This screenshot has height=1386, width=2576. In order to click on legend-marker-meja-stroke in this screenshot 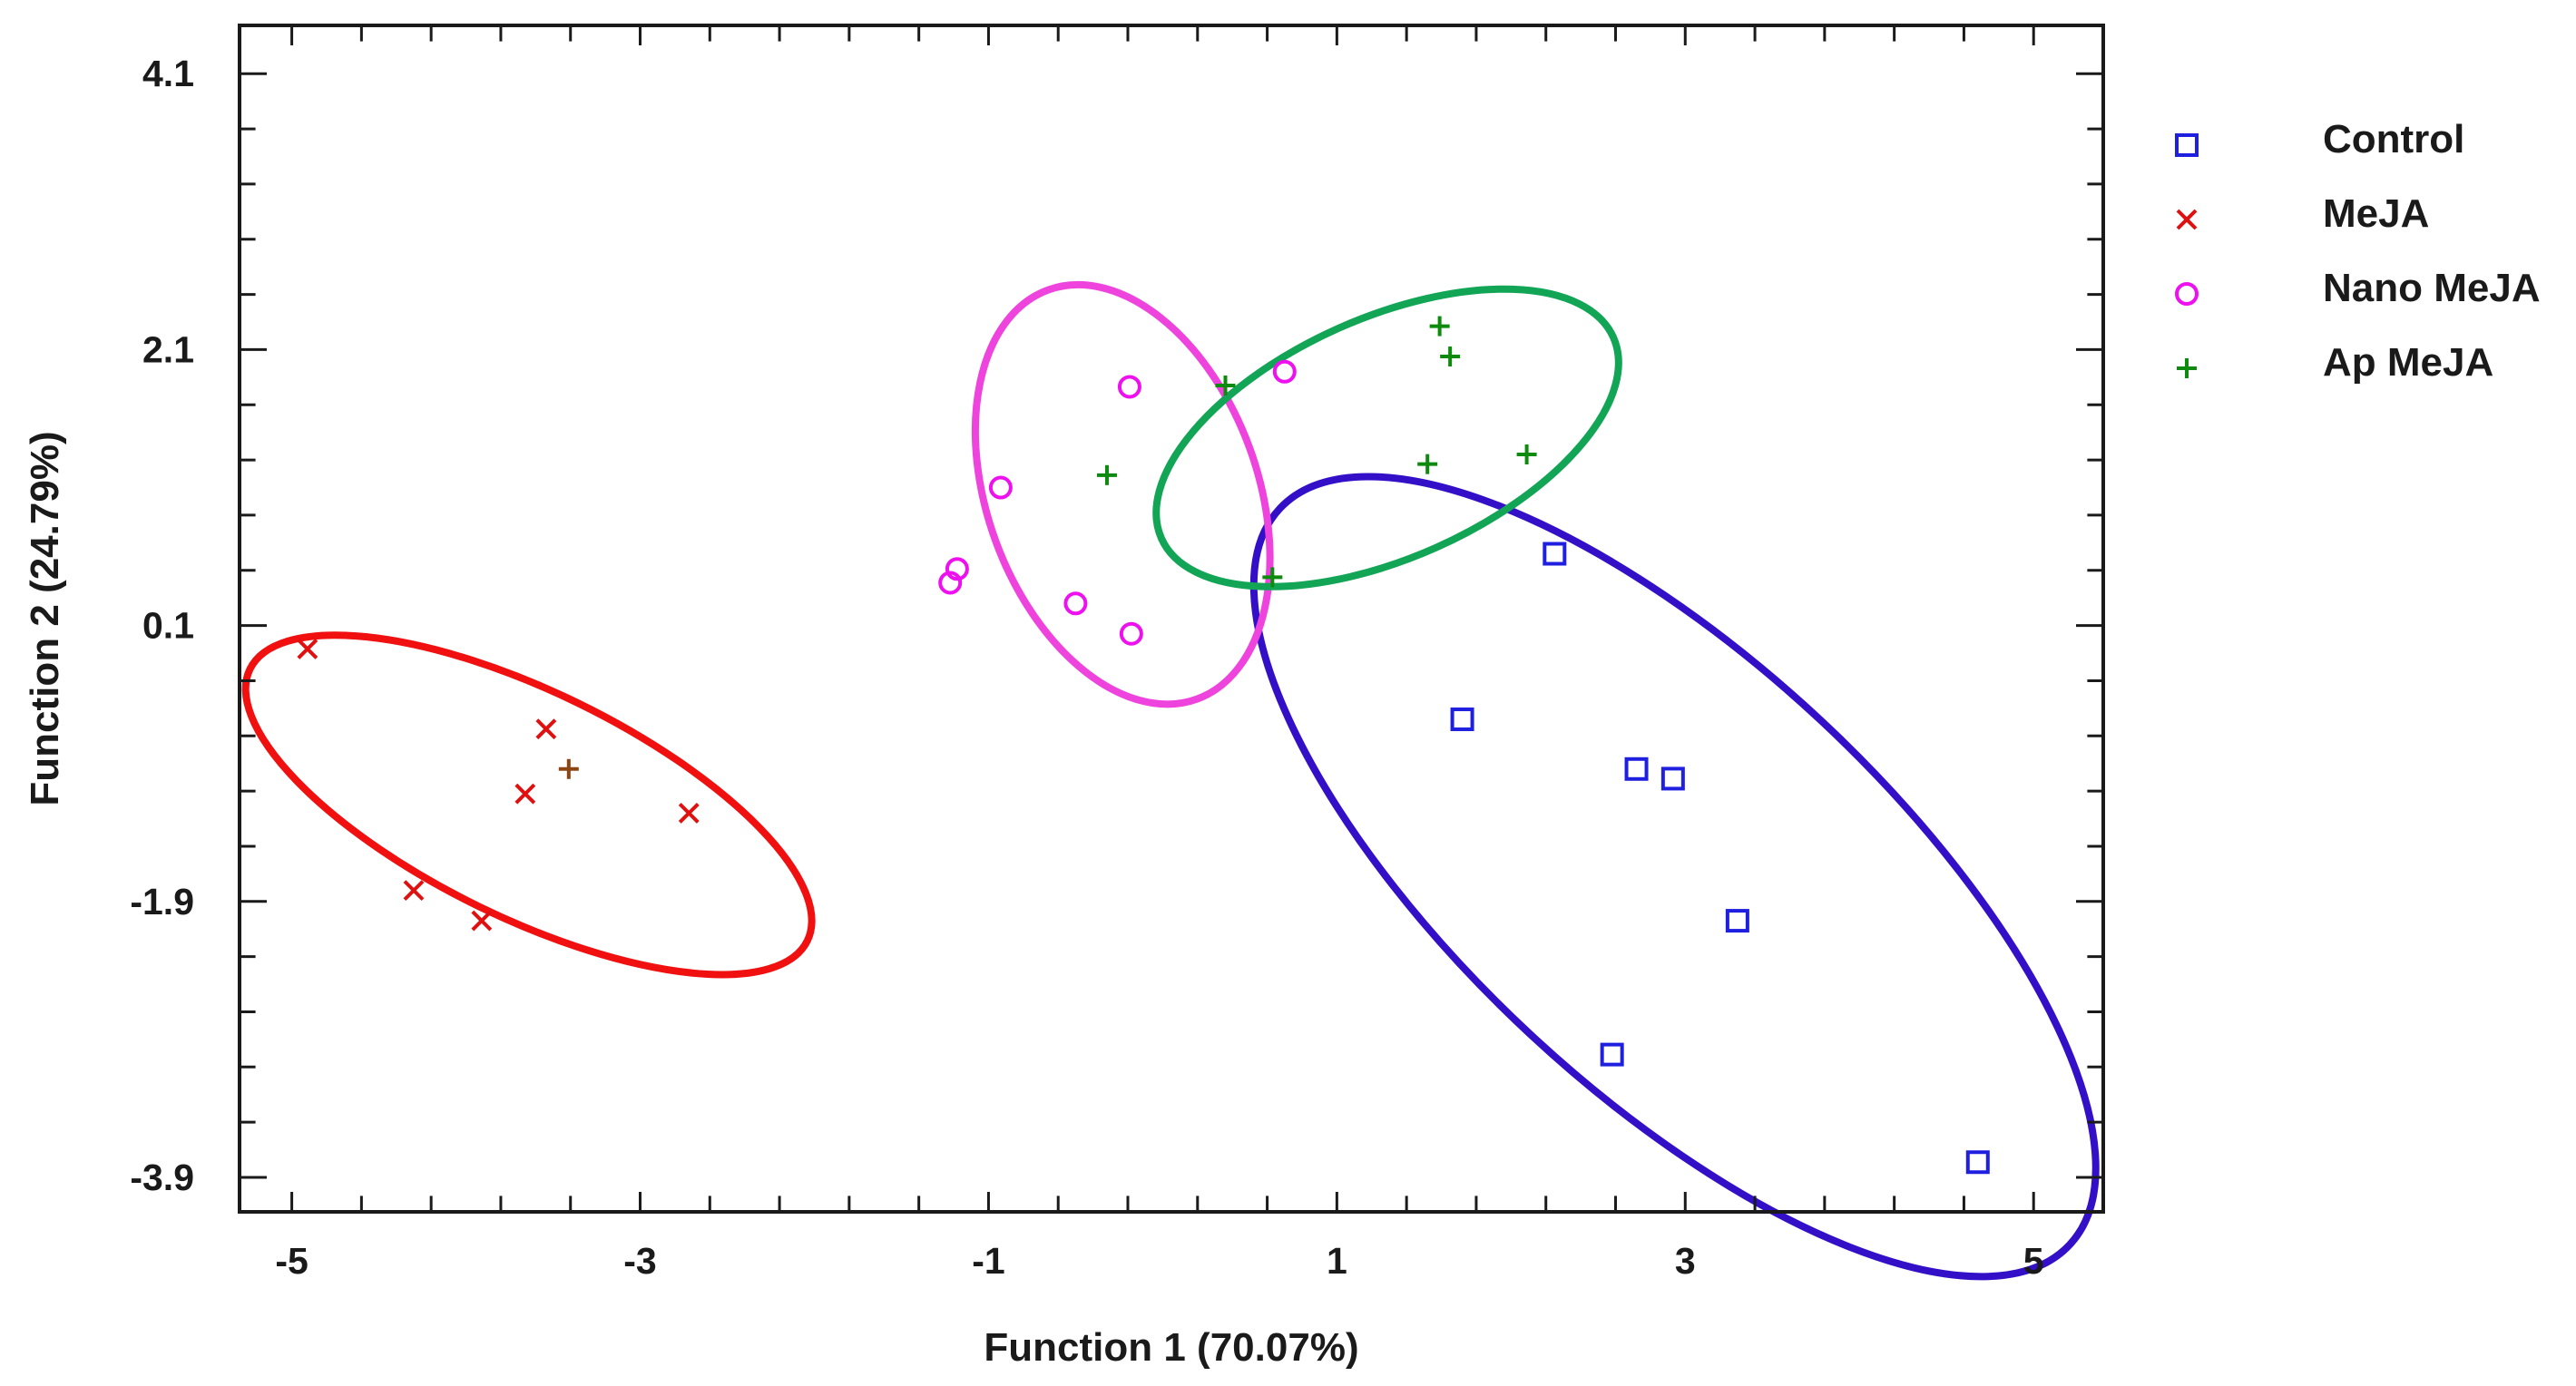, I will do `click(2187, 219)`.